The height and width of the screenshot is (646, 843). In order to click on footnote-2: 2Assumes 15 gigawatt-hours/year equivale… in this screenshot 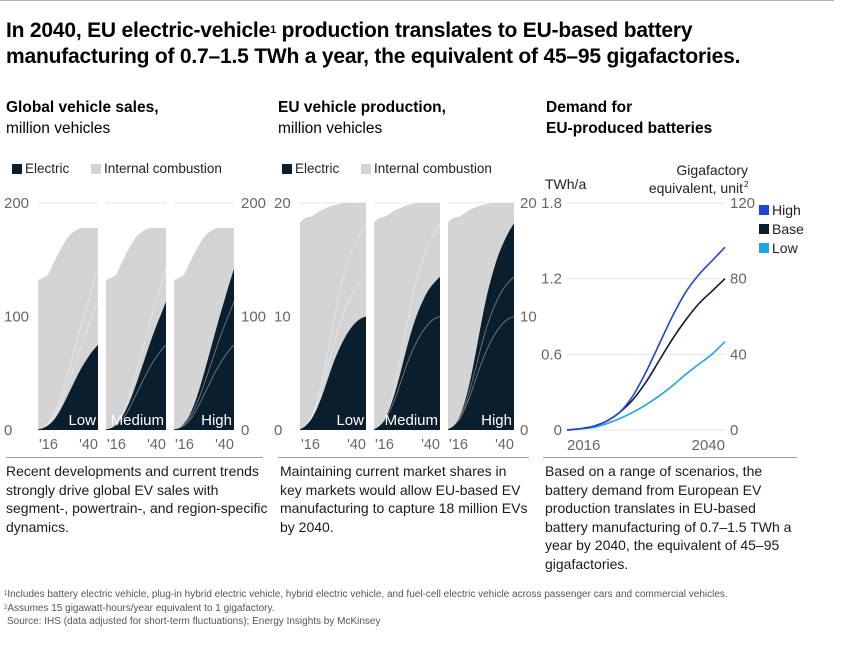, I will do `click(366, 609)`.